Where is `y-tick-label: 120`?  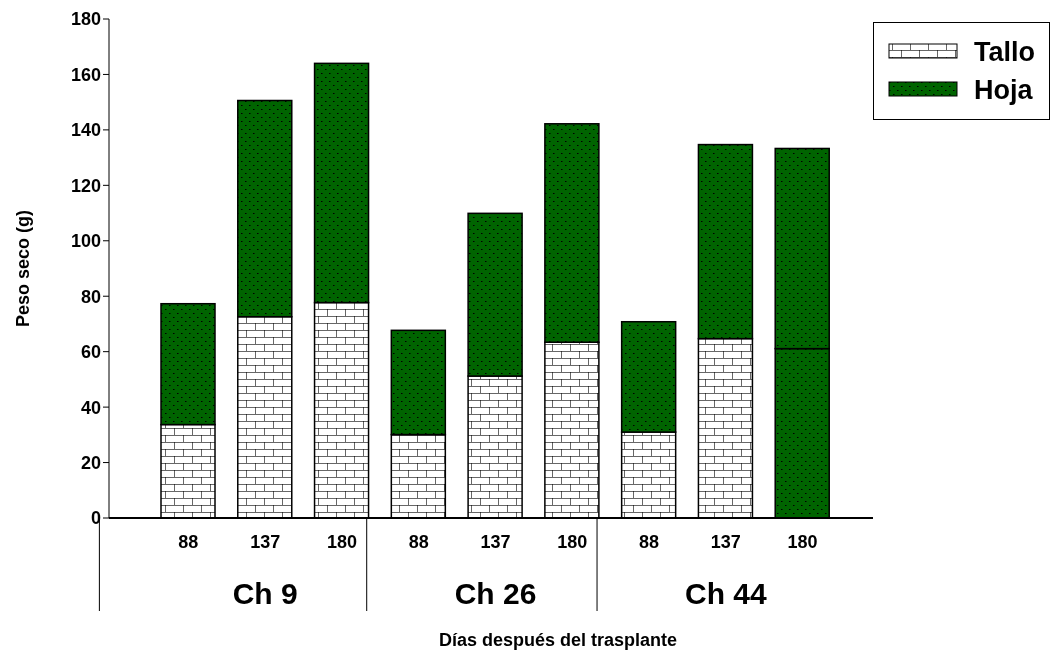 y-tick-label: 120 is located at coordinates (85, 185).